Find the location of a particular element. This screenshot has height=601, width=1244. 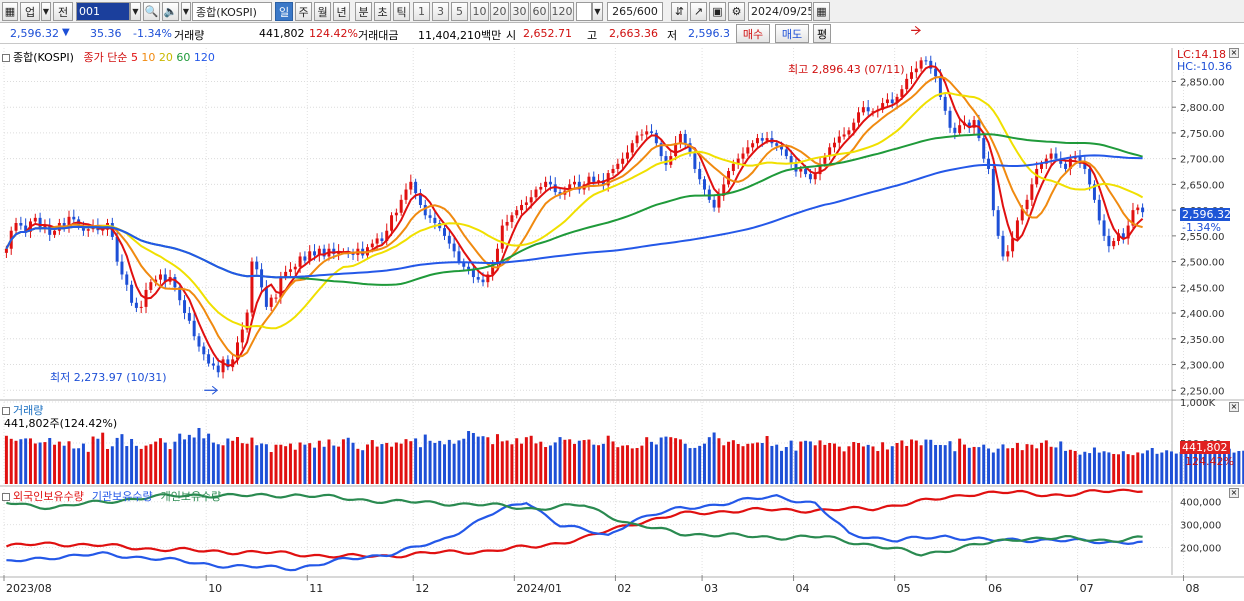

interval-dropdown-icon: ▼ is located at coordinates (597, 11).